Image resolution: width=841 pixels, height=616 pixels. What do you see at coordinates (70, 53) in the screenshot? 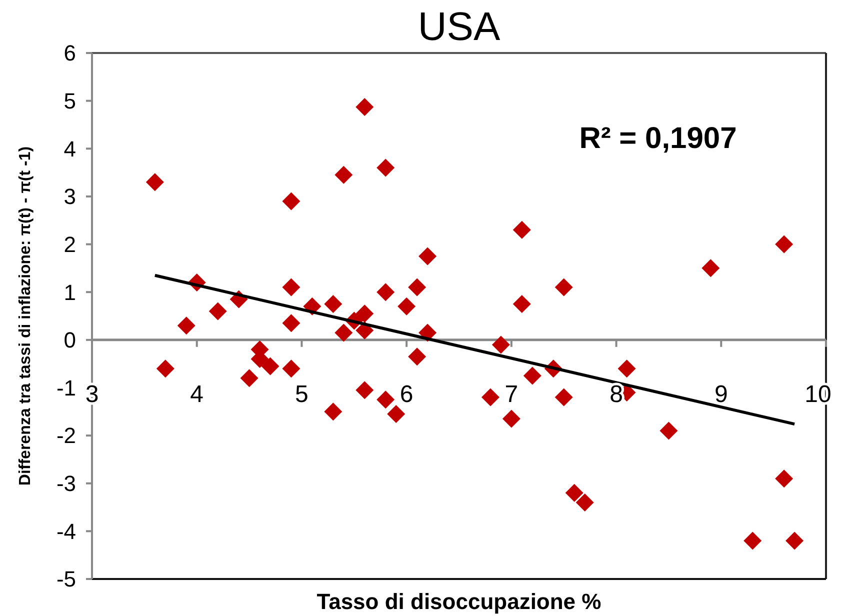
I see `y-tick-label: 6` at bounding box center [70, 53].